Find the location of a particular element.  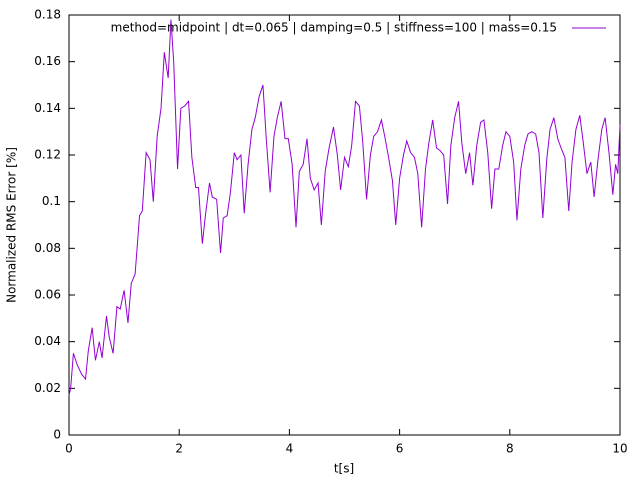

y-tick-label: 0.06 is located at coordinates (47, 295).